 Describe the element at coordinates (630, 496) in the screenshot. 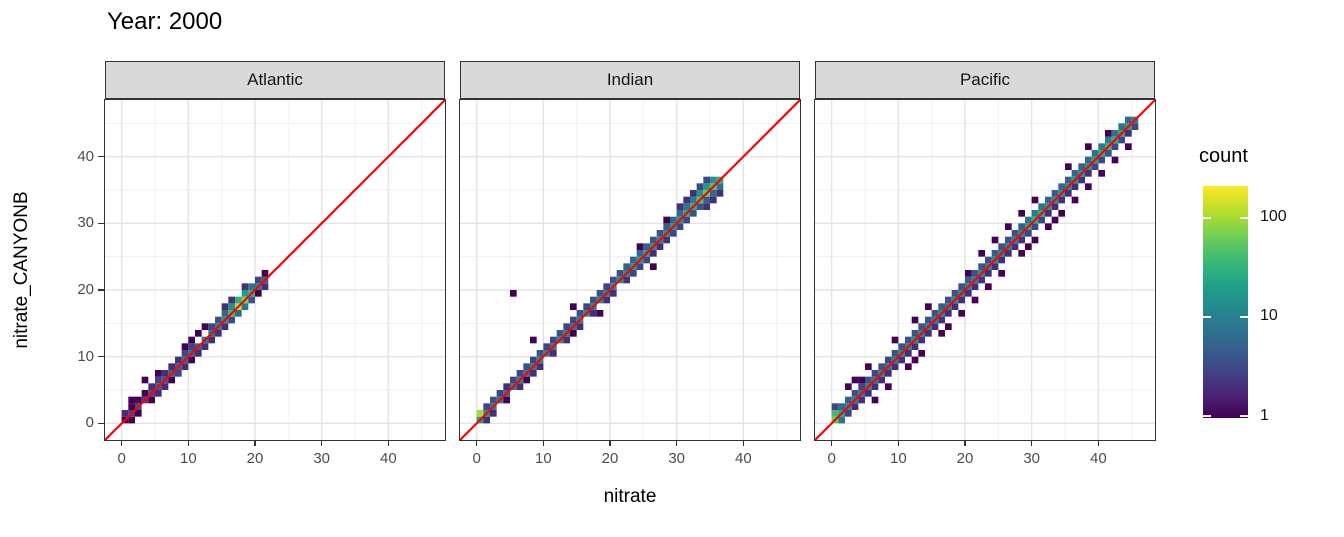

I see `x-axis-title: nitrate` at that location.